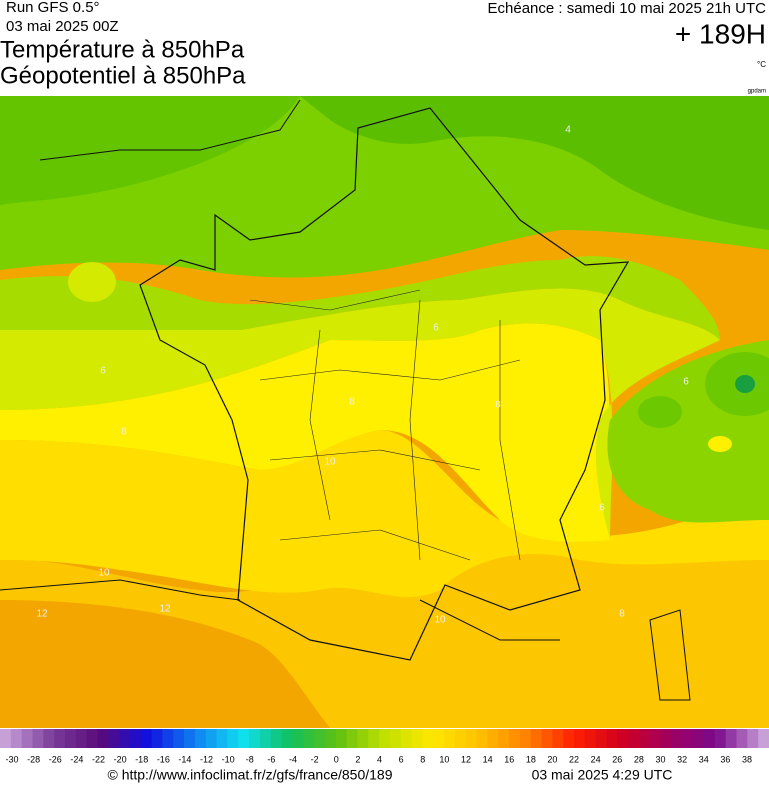 This screenshot has width=769, height=791. I want to click on colorbar-label: 6, so click(401, 759).